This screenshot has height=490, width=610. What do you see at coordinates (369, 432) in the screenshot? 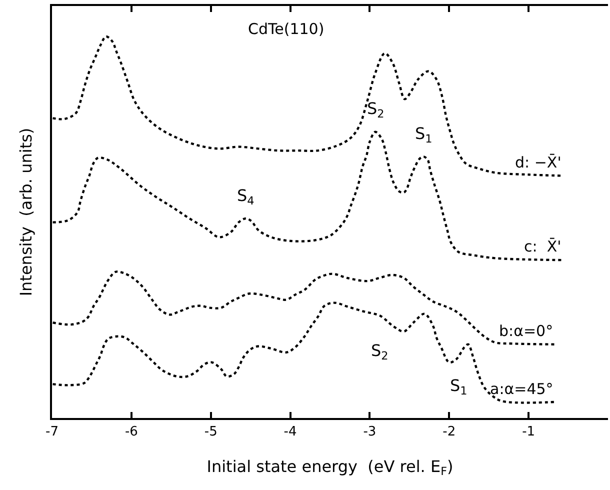
I see `x-tick-label: -3` at bounding box center [369, 432].